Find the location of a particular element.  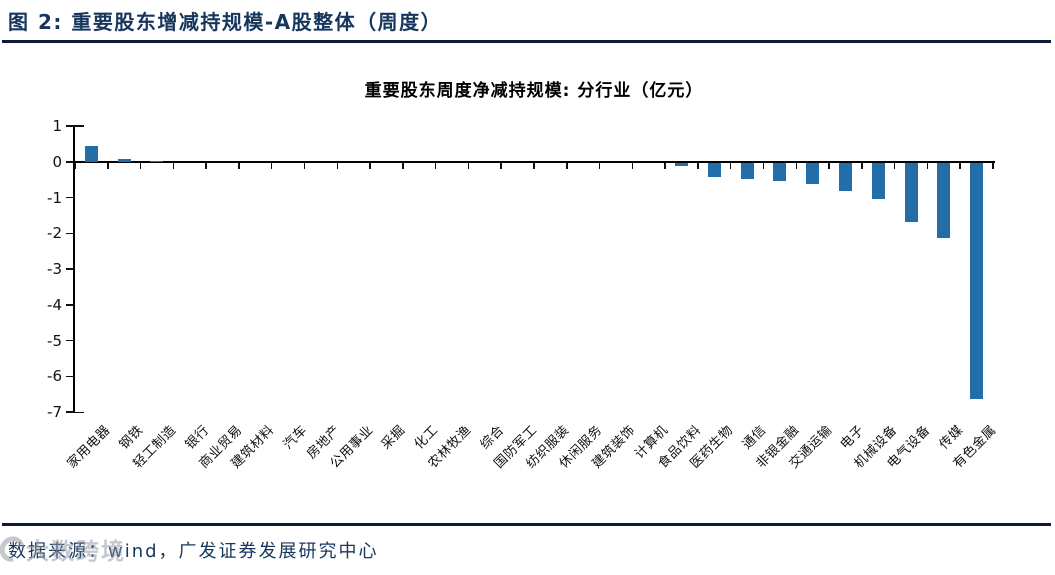

header-divider is located at coordinates (526, 41).